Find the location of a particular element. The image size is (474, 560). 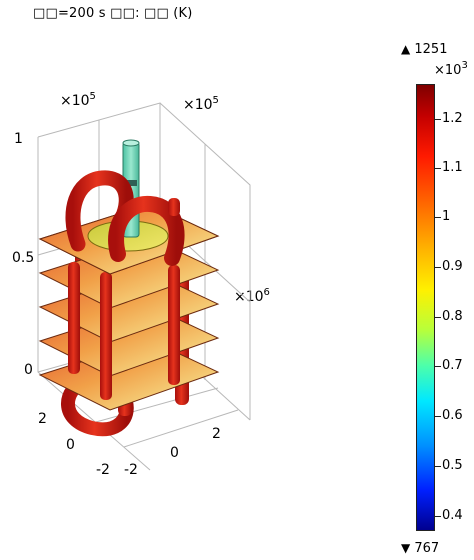

up-triangle-icon: ▲ is located at coordinates (406, 49).